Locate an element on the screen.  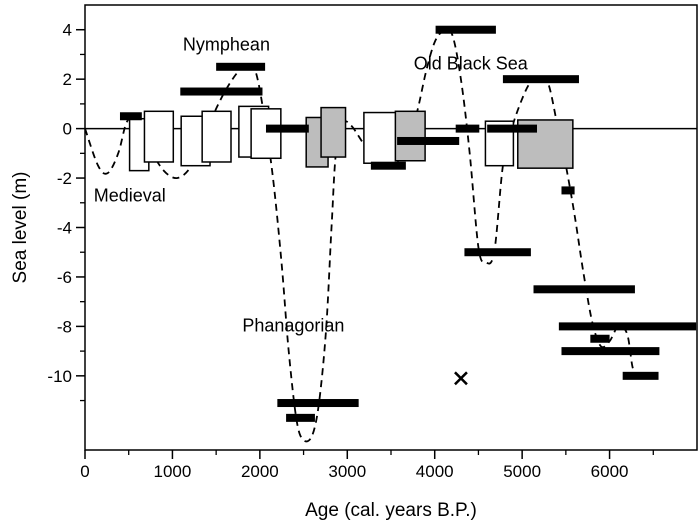
x-tick-label: 3000 is located at coordinates (347, 471).